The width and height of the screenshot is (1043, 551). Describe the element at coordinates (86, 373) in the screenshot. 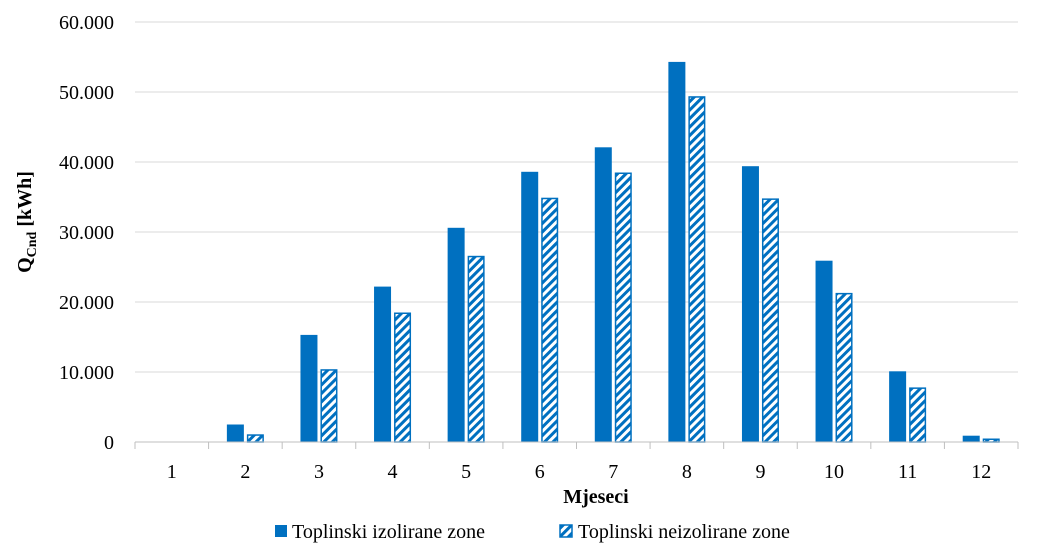

I see `y-tick-label: 10.000` at that location.